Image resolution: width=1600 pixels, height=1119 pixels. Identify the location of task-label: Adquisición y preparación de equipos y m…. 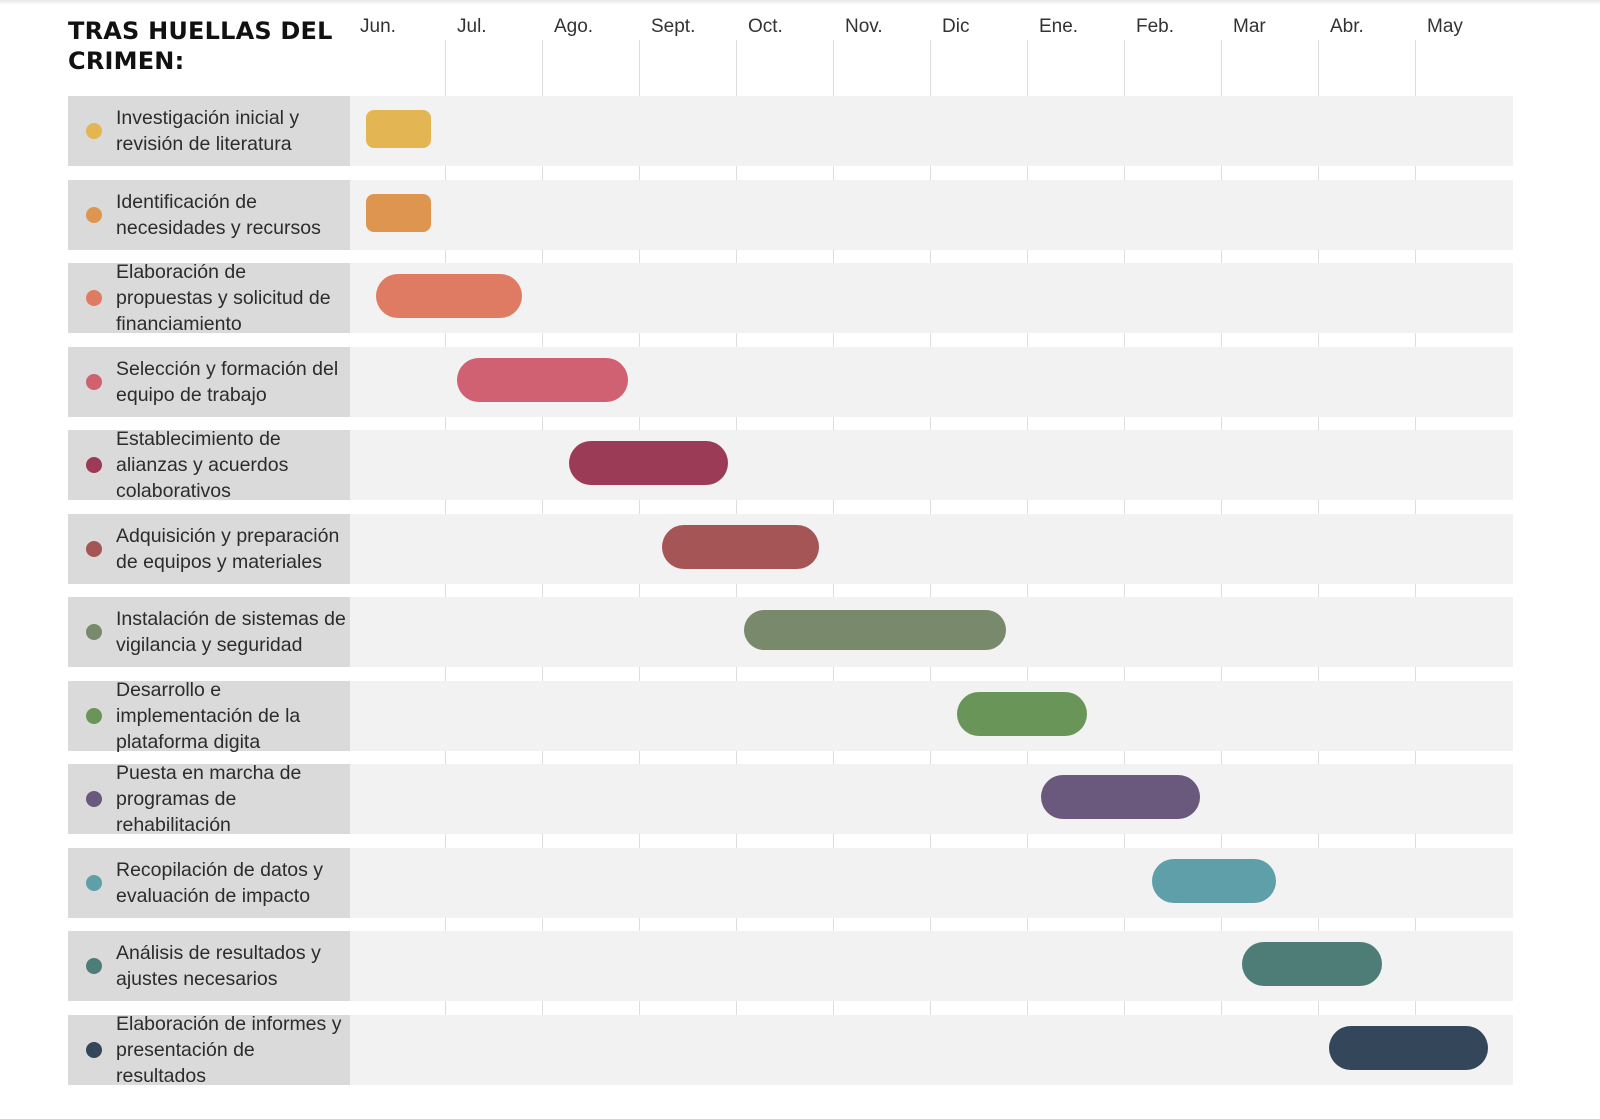
(228, 548).